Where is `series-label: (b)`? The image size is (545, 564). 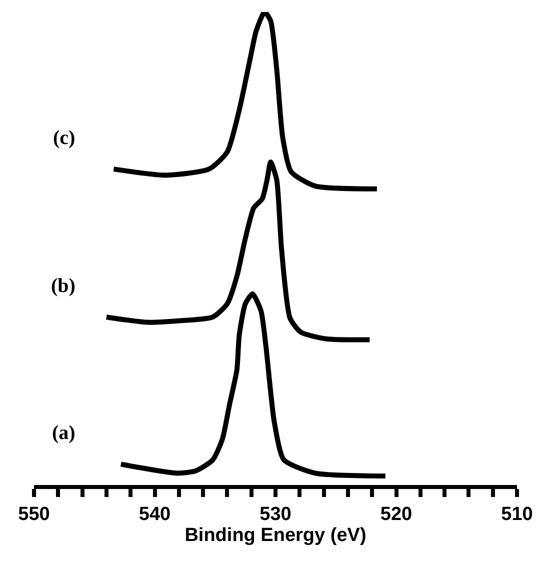 series-label: (b) is located at coordinates (63, 286).